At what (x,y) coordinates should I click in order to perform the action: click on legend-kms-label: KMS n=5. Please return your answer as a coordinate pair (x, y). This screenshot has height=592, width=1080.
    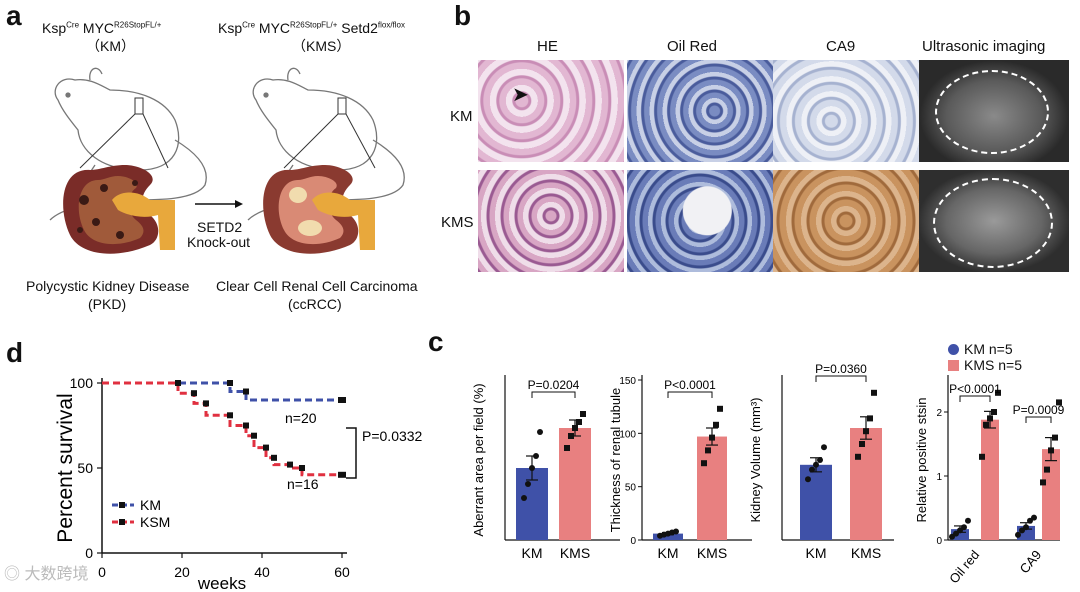
    Looking at the image, I should click on (993, 365).